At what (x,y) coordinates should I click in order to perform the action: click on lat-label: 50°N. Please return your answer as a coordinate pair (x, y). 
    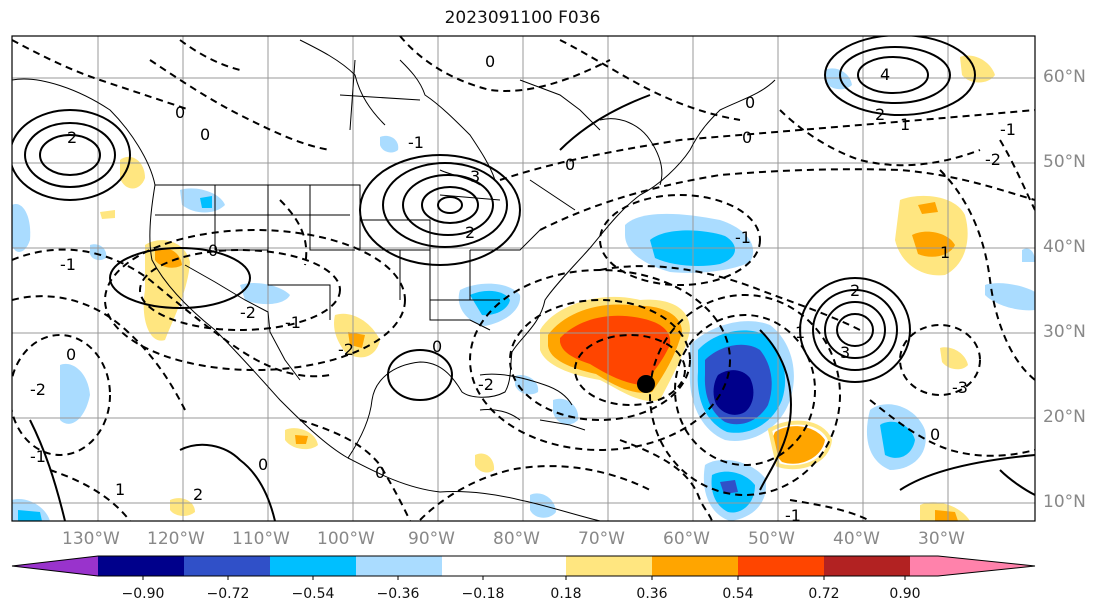
    Looking at the image, I should click on (1064, 162).